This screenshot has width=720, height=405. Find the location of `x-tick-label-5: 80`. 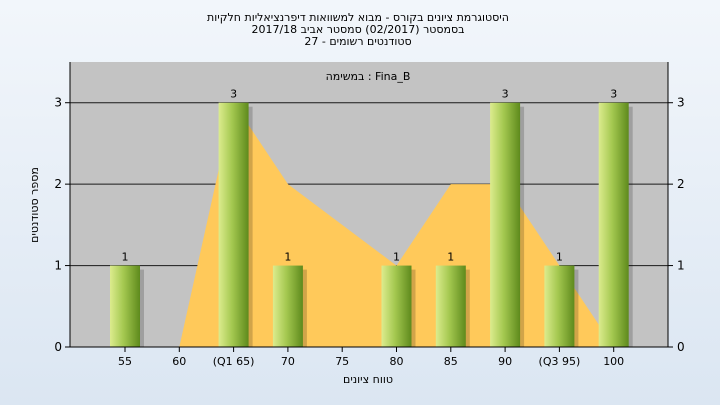

x-tick-label-5: 80 is located at coordinates (397, 361).